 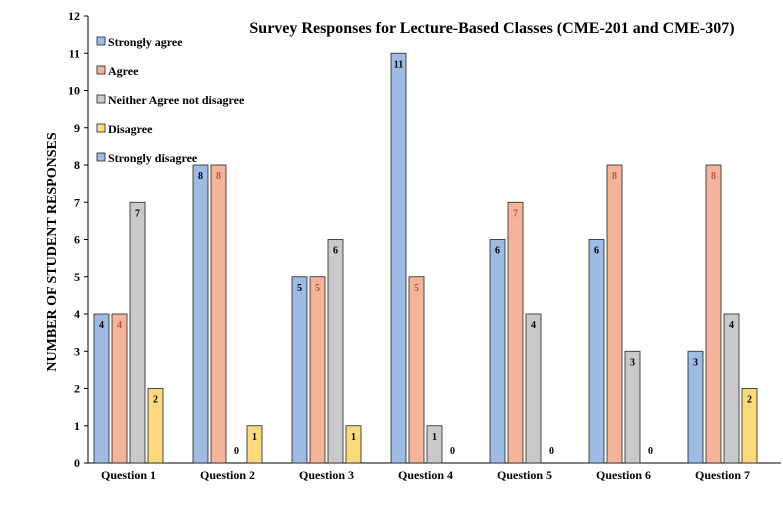 I want to click on legend-entry: Strongly disagree, so click(x=153, y=158).